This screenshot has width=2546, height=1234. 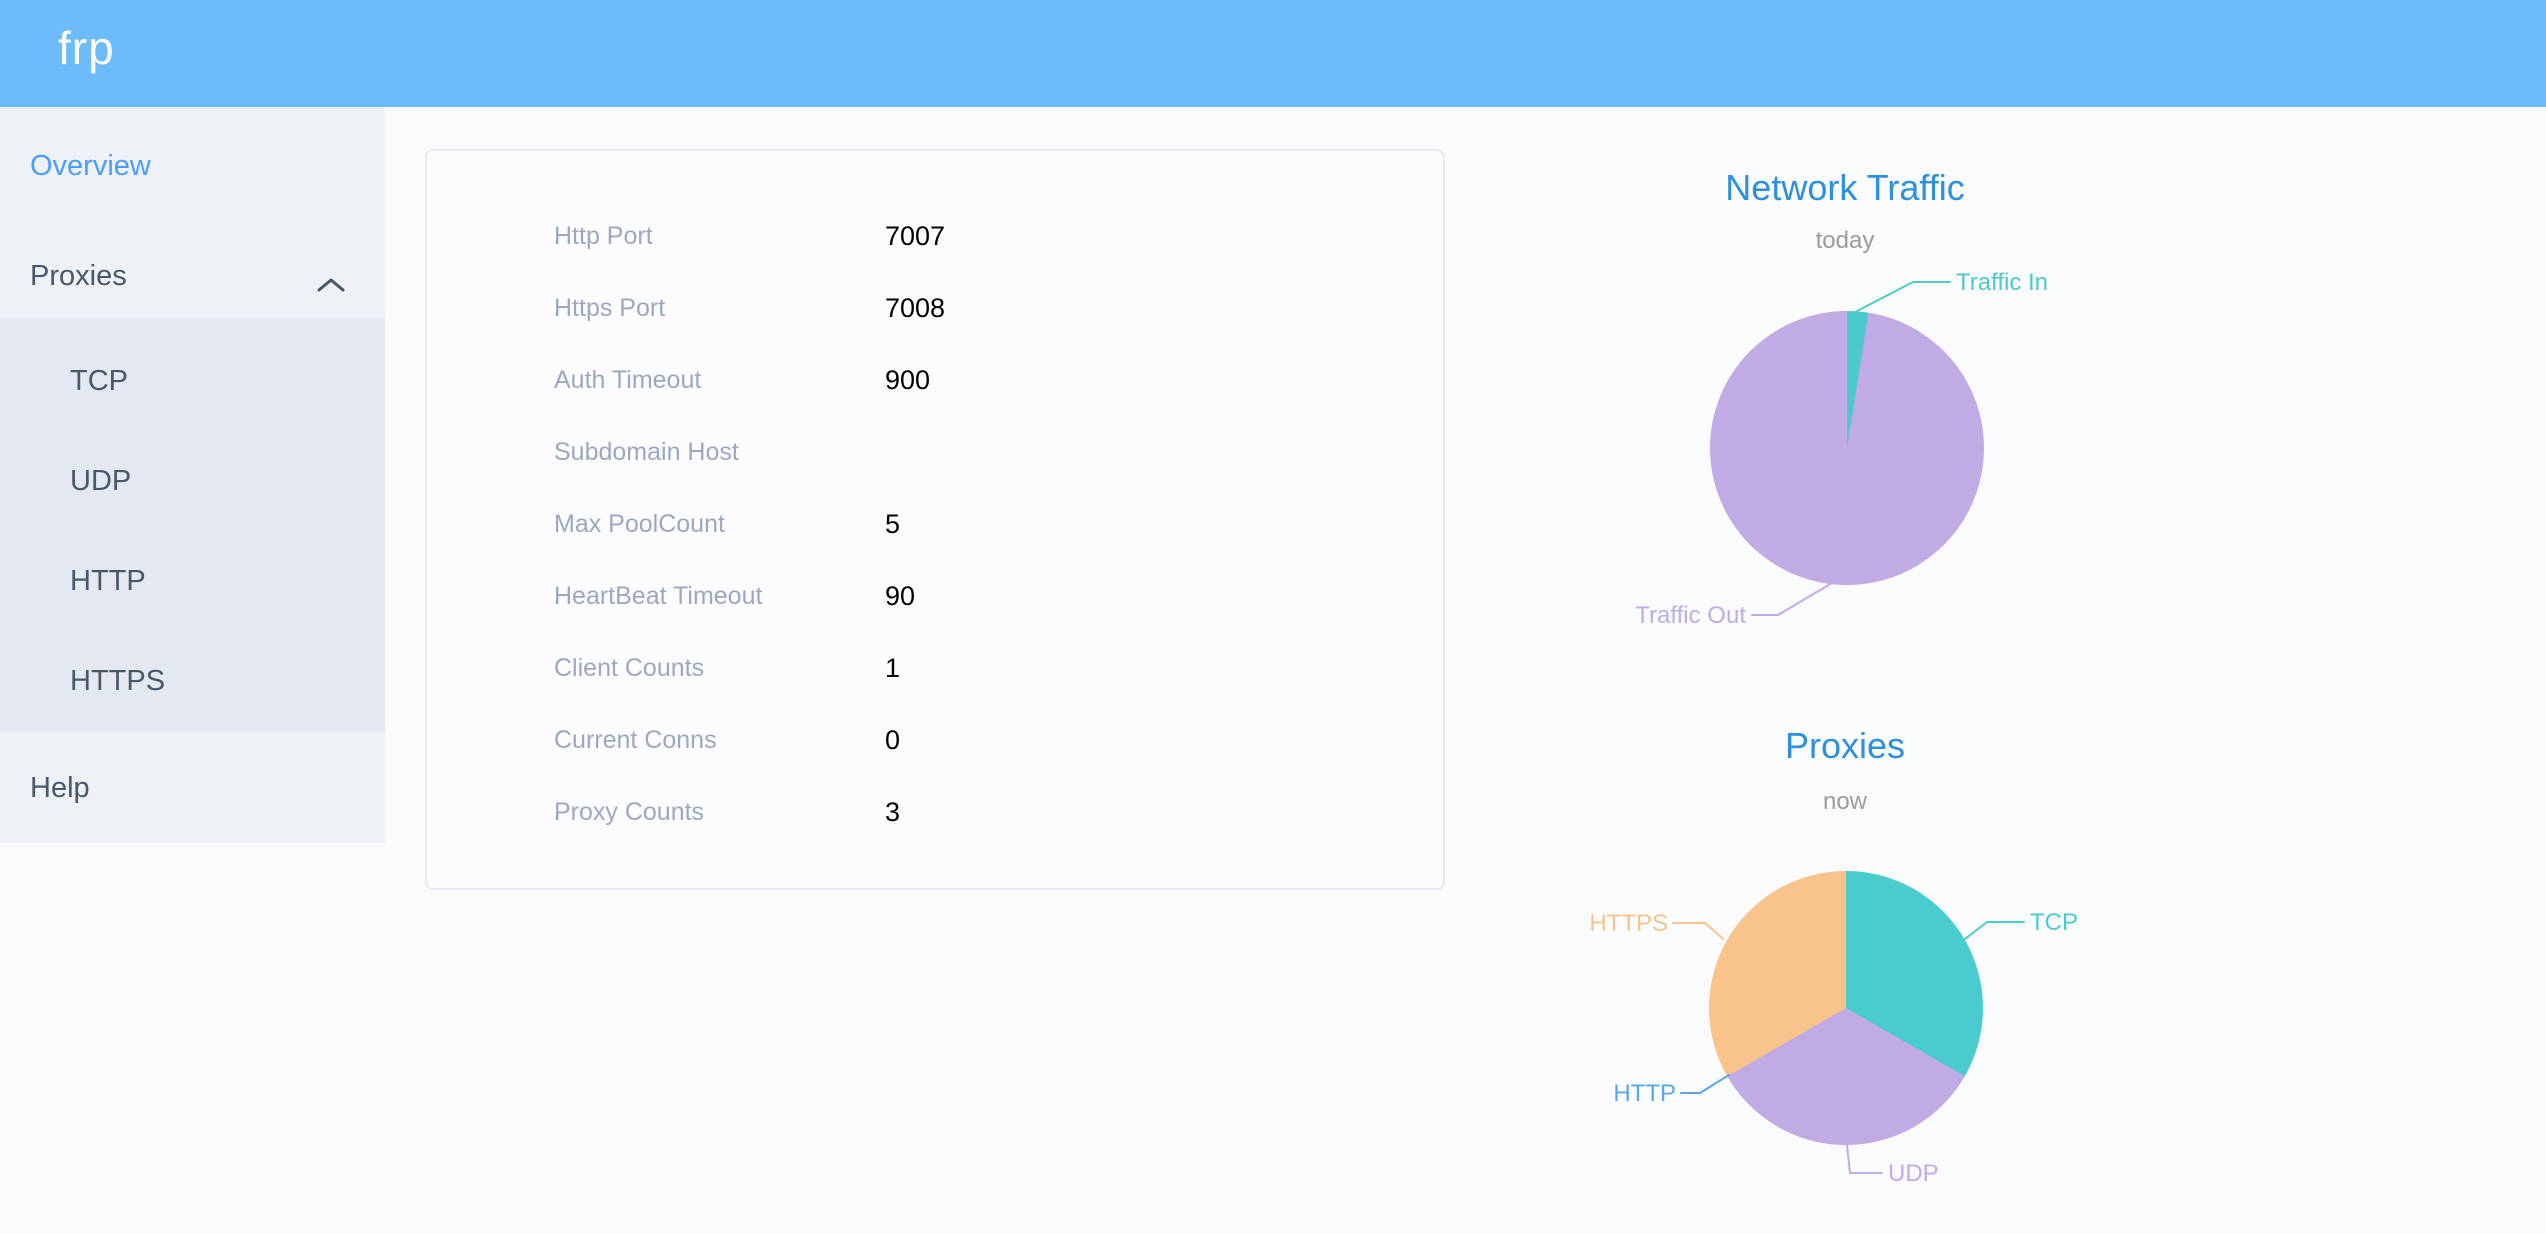 What do you see at coordinates (99, 380) in the screenshot?
I see `sidebar-item-label: TCP` at bounding box center [99, 380].